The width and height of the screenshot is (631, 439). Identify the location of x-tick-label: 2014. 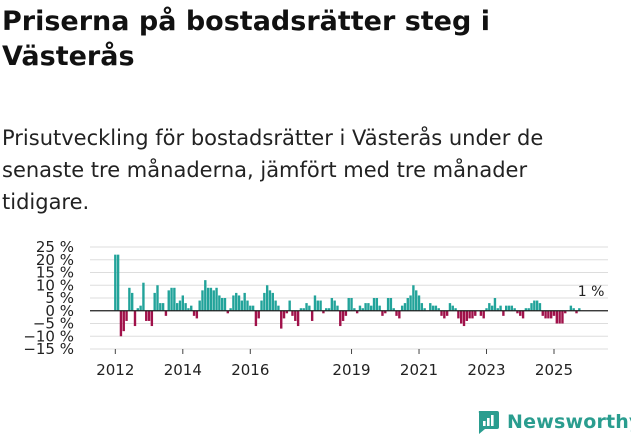
(183, 370).